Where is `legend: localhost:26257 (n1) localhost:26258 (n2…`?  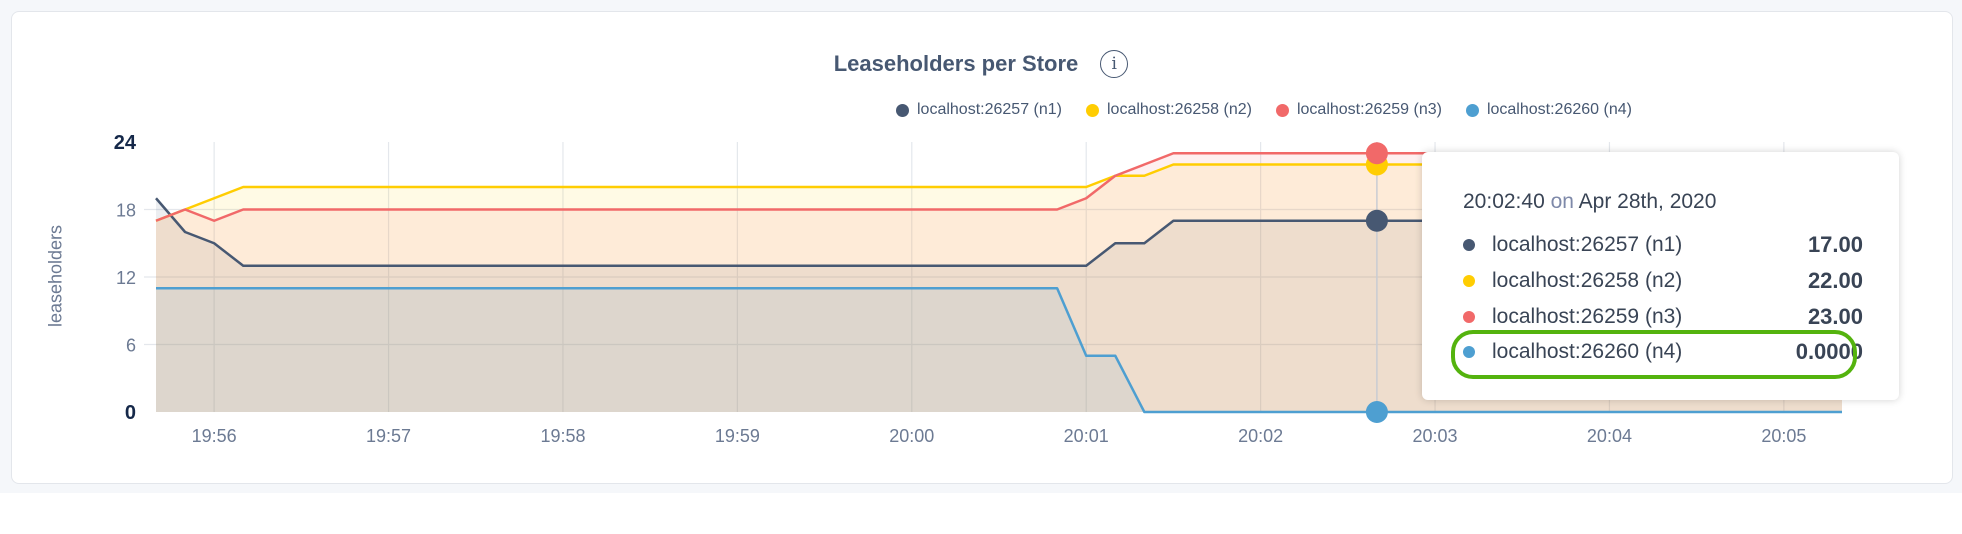
legend: localhost:26257 (n1) localhost:26258 (n2… is located at coordinates (1276, 110).